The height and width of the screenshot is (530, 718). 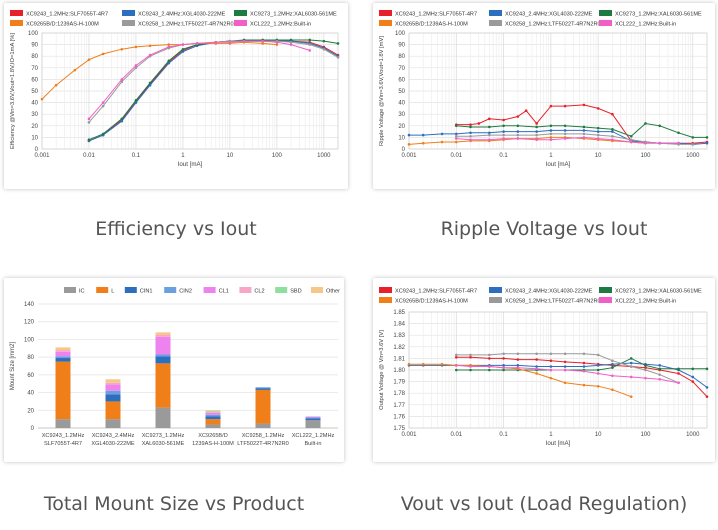 What do you see at coordinates (401, 127) in the screenshot?
I see `ripple-ytick-label: 20` at bounding box center [401, 127].